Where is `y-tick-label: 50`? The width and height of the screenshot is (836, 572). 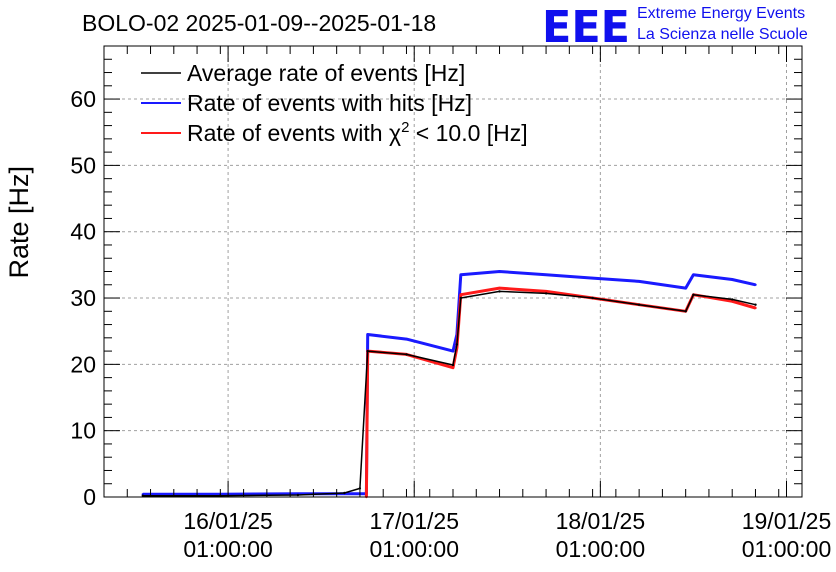
y-tick-label: 50 is located at coordinates (83, 165).